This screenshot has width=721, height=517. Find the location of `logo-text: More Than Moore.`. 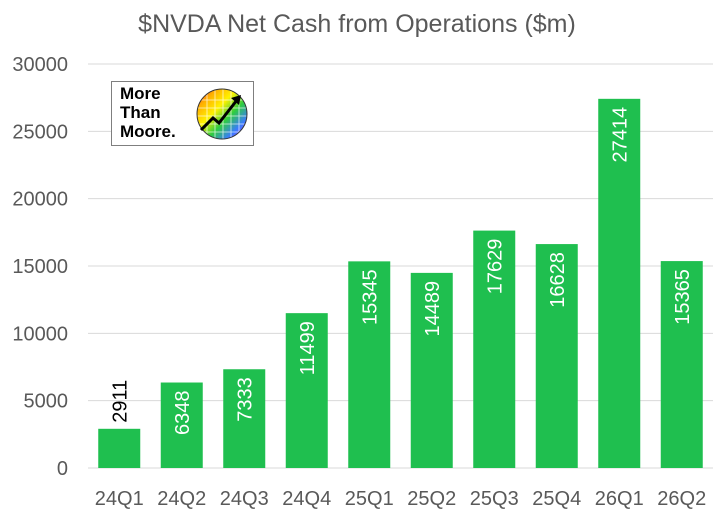

logo-text: More Than Moore. is located at coordinates (155, 112).